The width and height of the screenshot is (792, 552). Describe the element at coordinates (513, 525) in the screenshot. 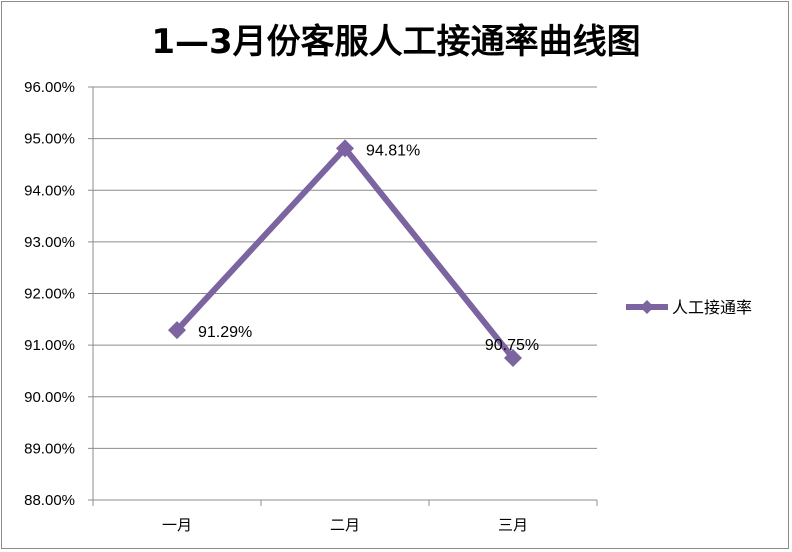

I see `x-tick-label: 三月` at that location.